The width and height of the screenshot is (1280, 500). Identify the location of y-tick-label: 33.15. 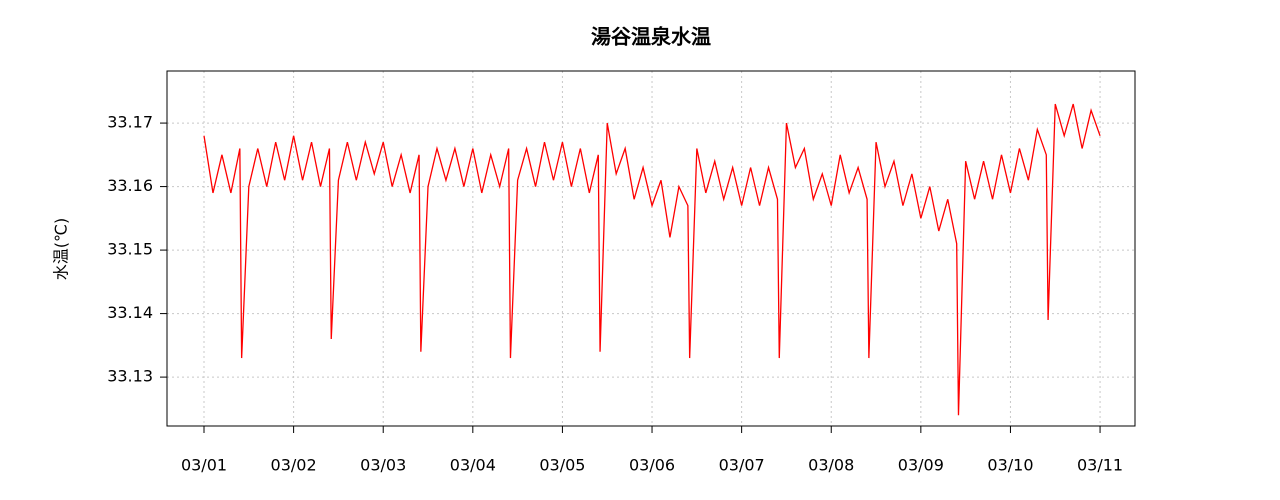
(130, 249).